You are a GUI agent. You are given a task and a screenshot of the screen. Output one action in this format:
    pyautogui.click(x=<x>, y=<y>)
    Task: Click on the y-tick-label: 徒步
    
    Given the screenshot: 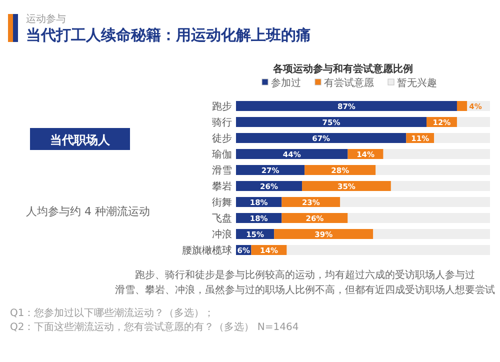 What is the action you would take?
    pyautogui.click(x=222, y=138)
    